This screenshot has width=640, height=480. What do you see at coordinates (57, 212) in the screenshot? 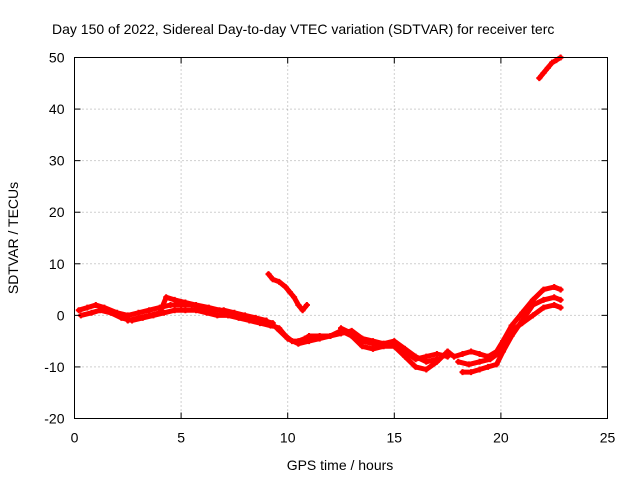
I see `y-tick-label: 20` at bounding box center [57, 212].